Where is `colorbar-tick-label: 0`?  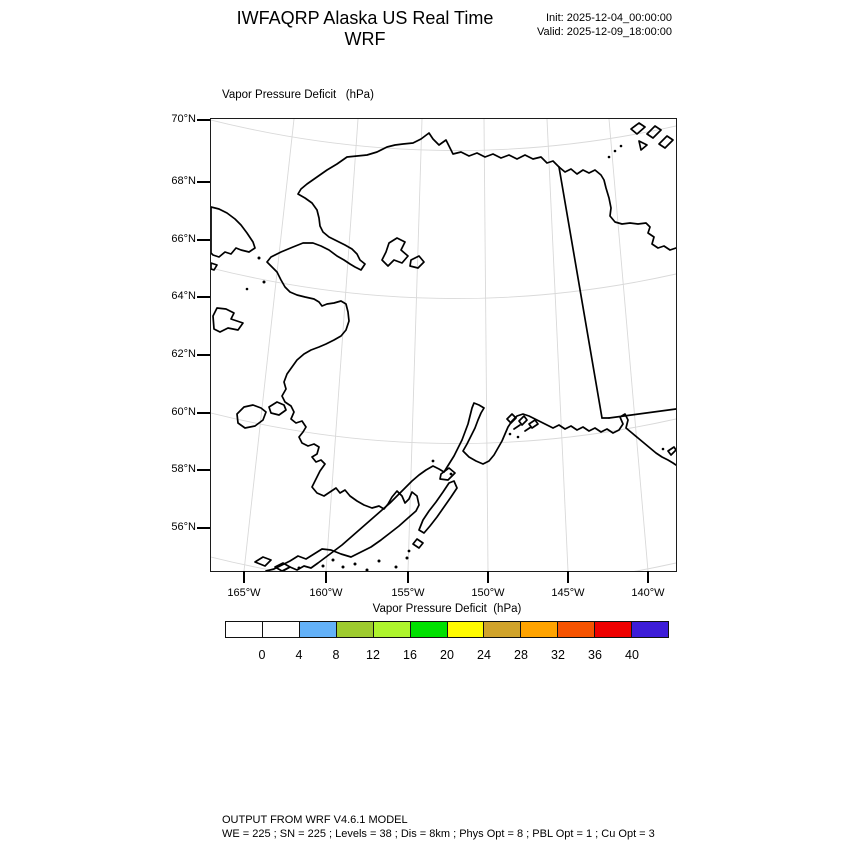 colorbar-tick-label: 0 is located at coordinates (262, 655).